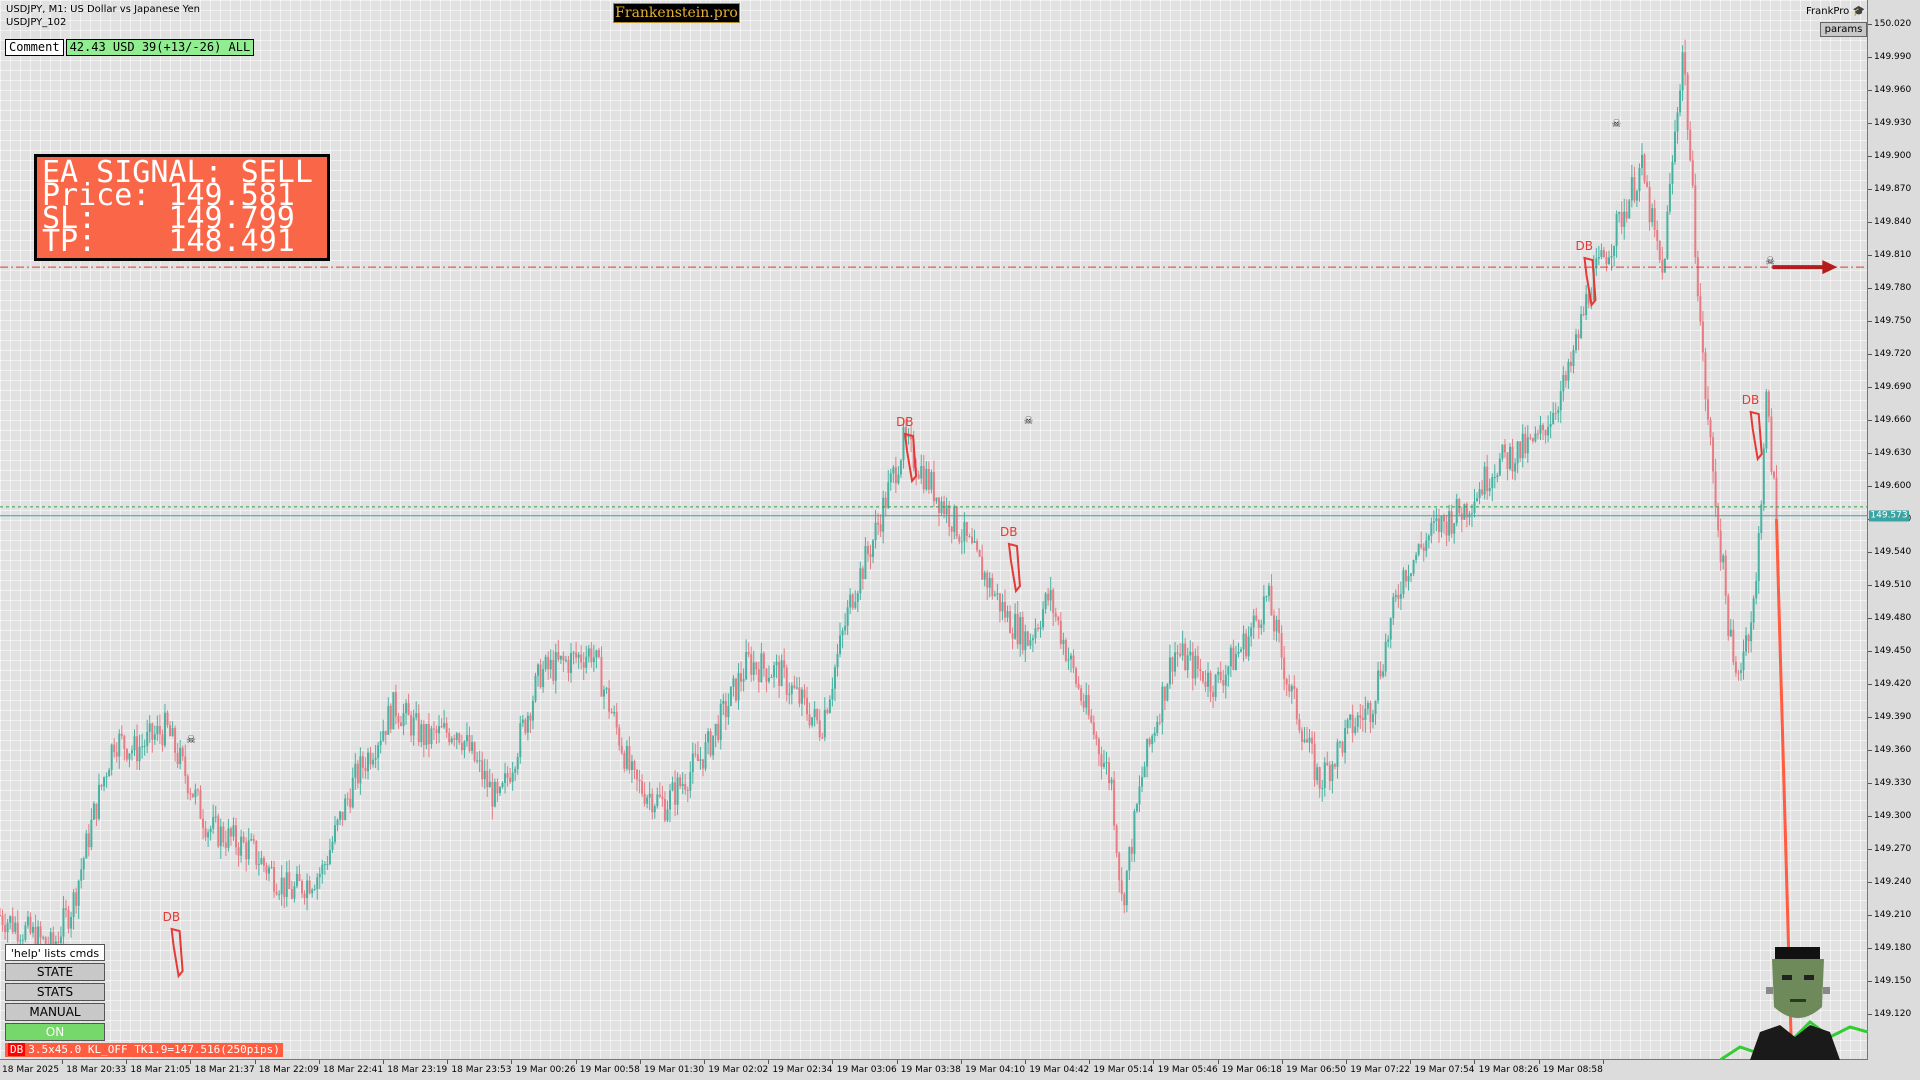 The width and height of the screenshot is (1920, 1080). Describe the element at coordinates (1187, 1070) in the screenshot. I see `x-tick-label: 19 Mar 05:46` at that location.